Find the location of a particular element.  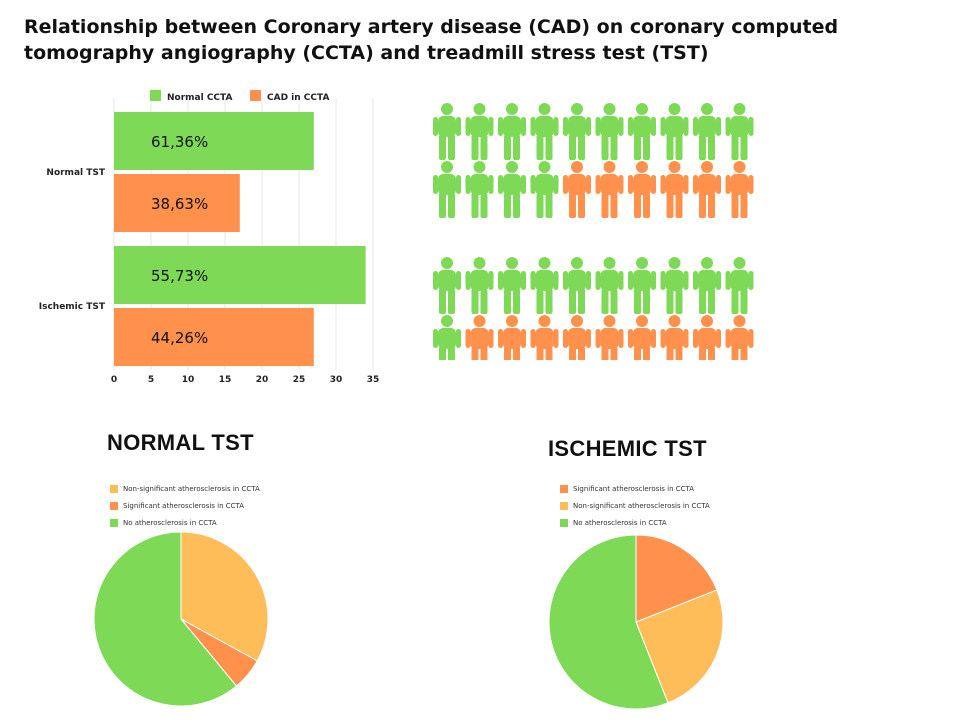

bar-data-label: 38,63% is located at coordinates (179, 204).